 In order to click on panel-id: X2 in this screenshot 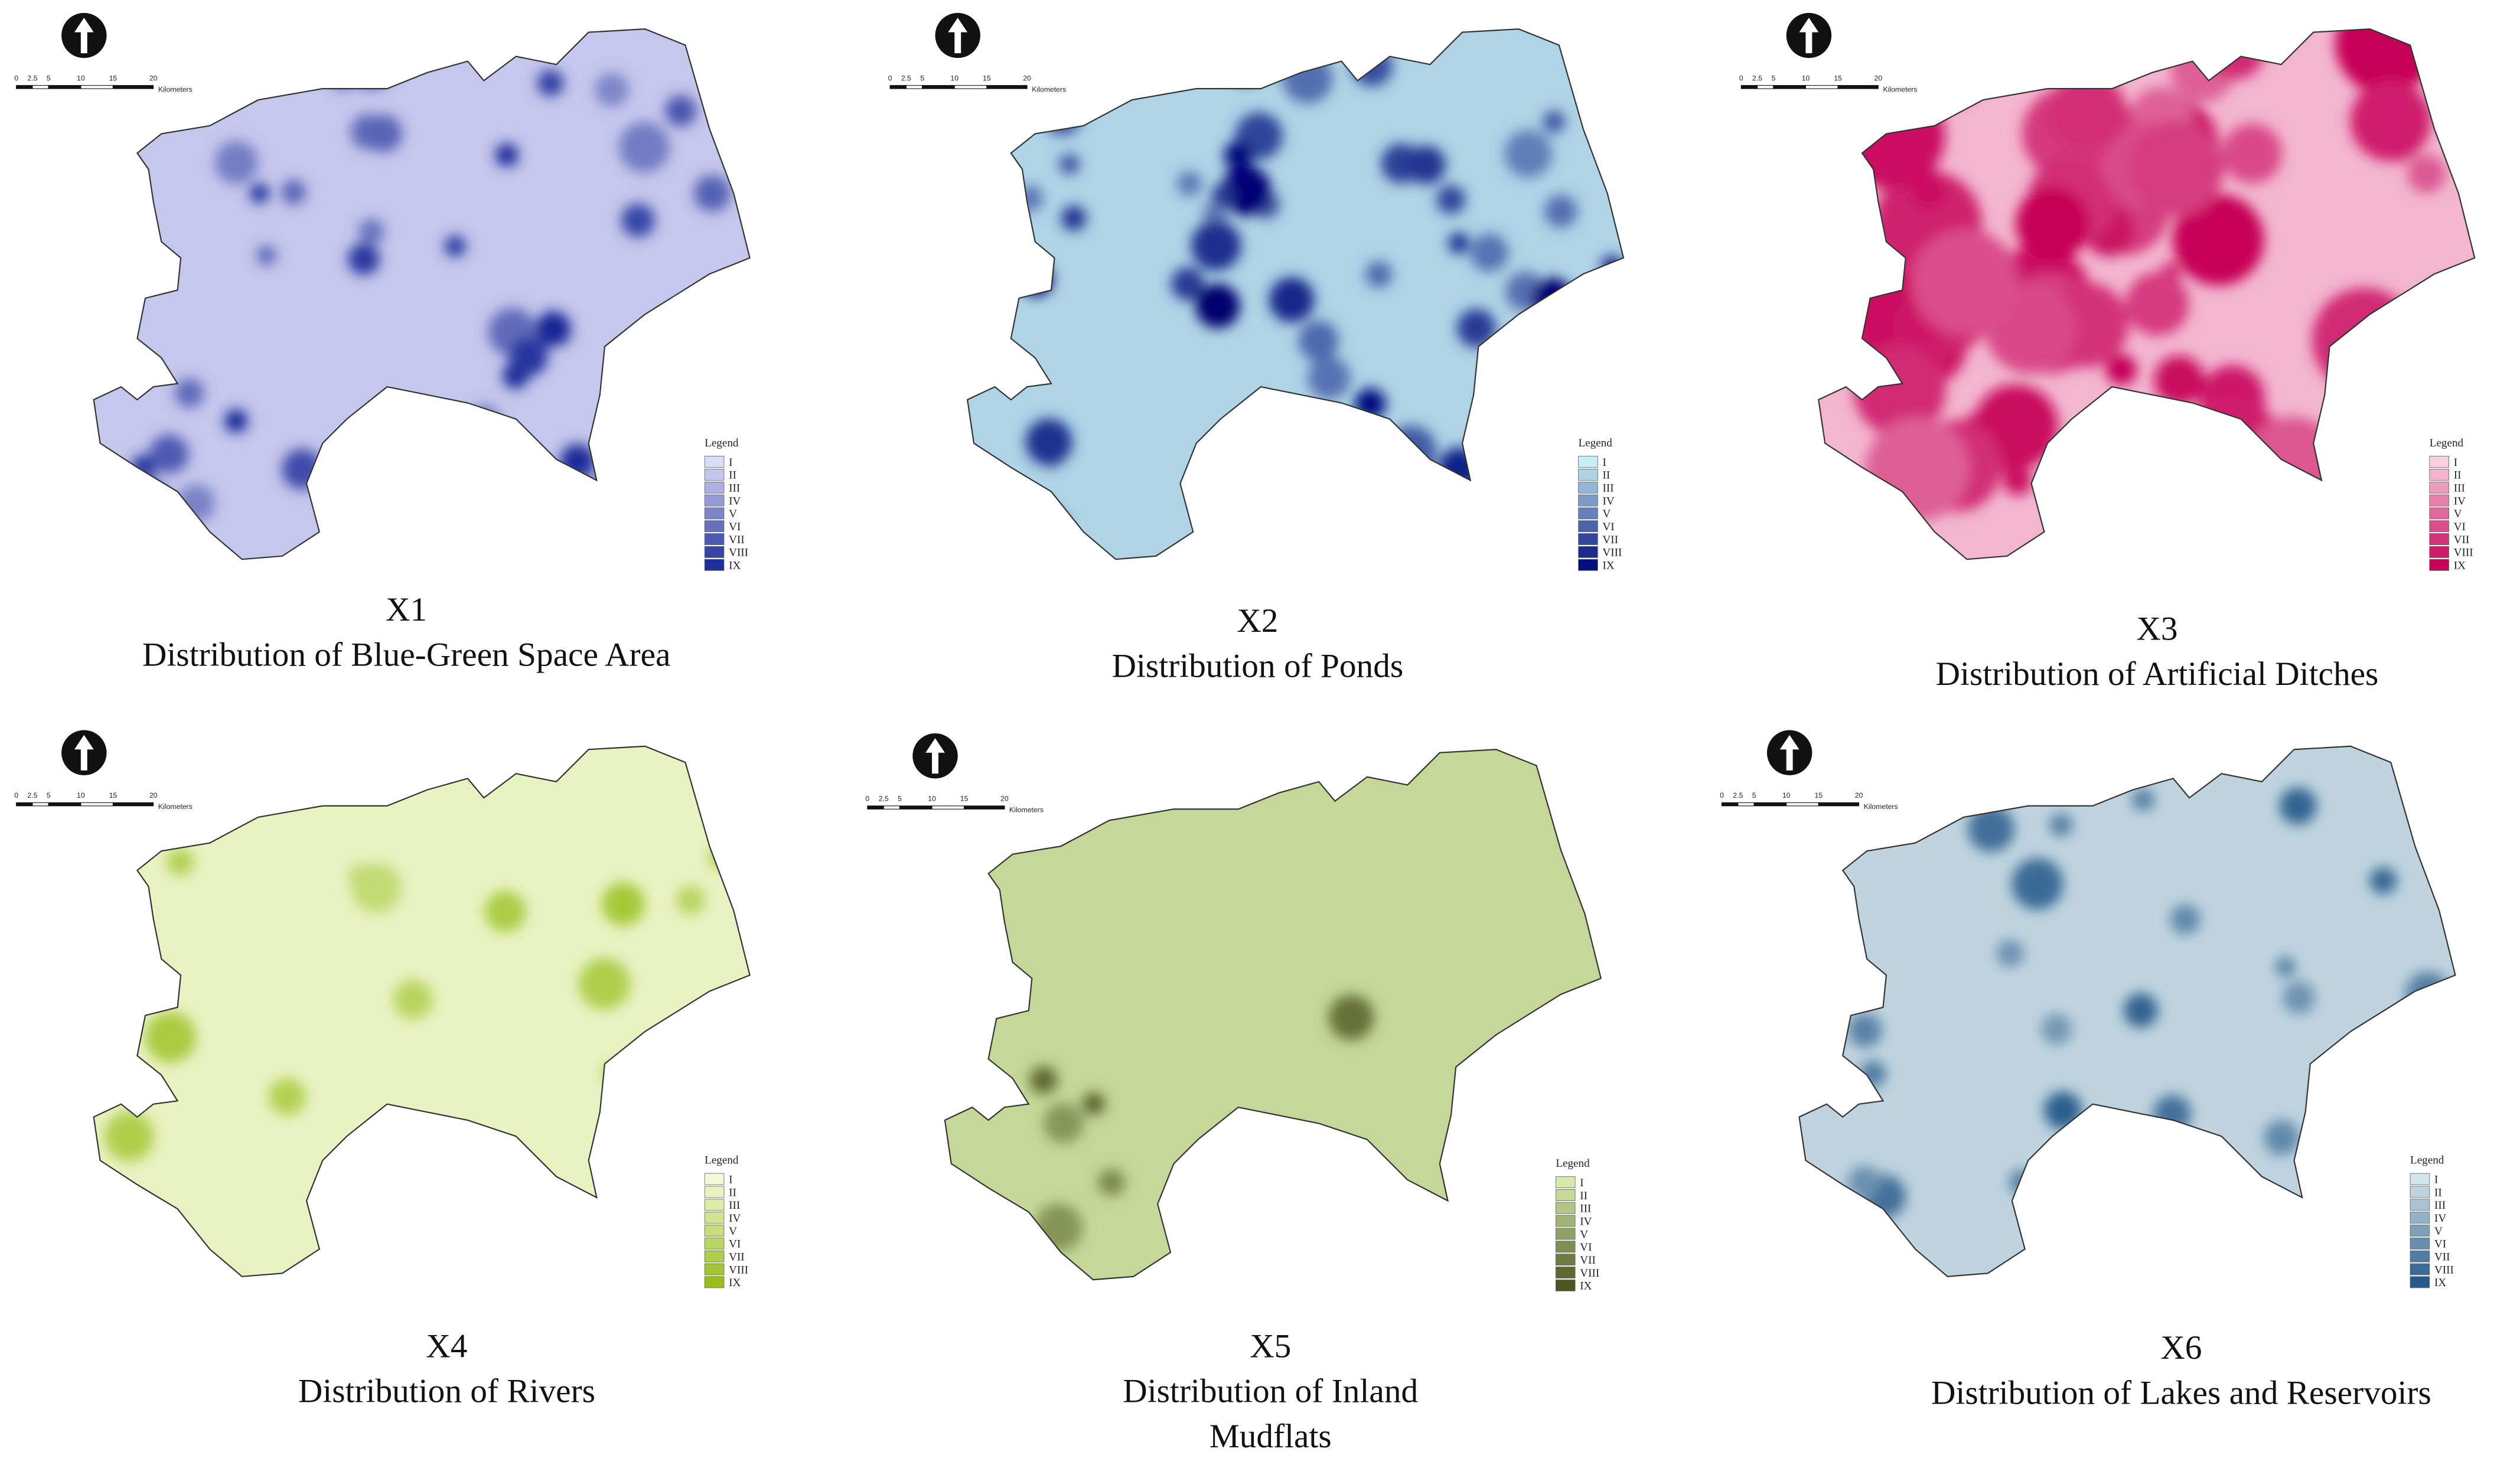, I will do `click(1257, 621)`.